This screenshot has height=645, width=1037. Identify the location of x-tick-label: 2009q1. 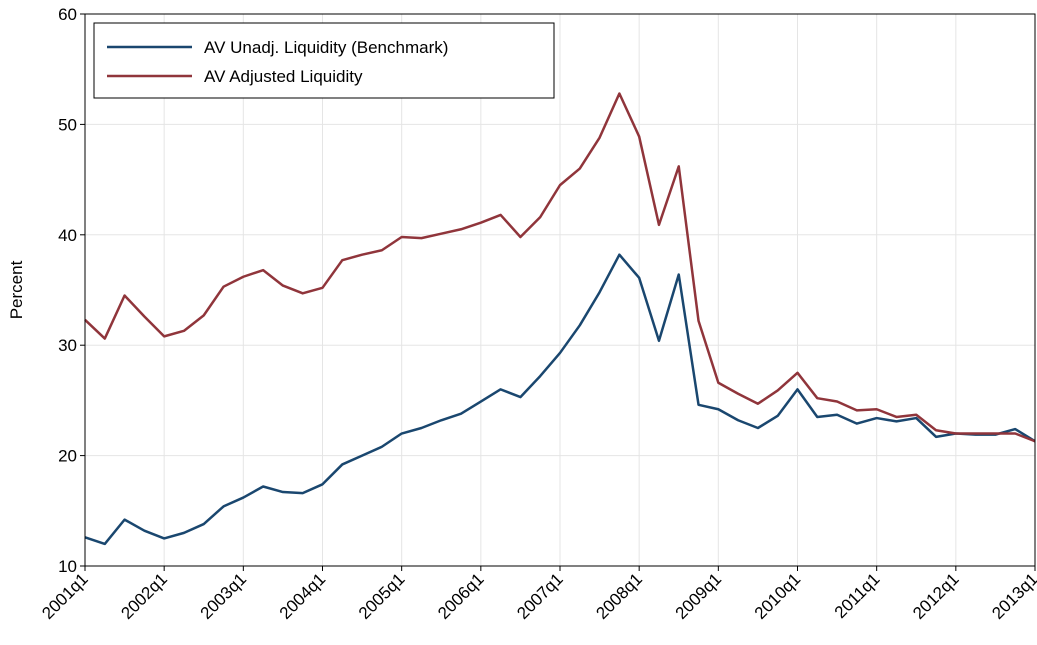
(699, 596).